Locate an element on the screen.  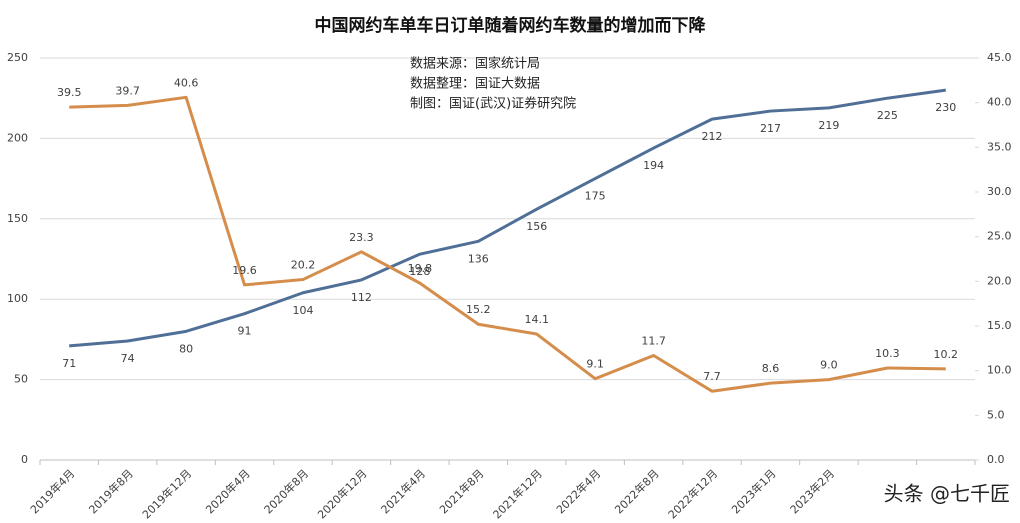
data-label: 175 is located at coordinates (595, 196).